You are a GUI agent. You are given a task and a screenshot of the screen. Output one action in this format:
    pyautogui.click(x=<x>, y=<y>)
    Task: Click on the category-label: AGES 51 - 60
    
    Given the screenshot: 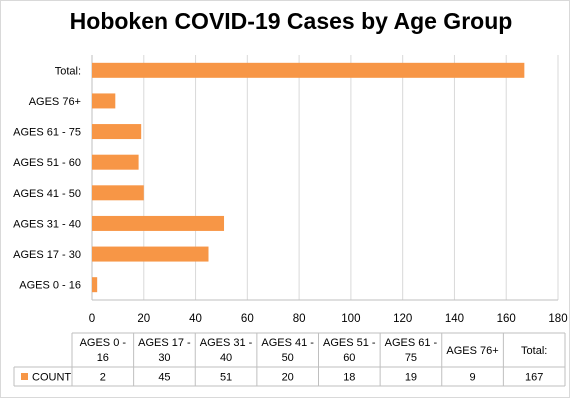 What is the action you would take?
    pyautogui.click(x=47, y=163)
    